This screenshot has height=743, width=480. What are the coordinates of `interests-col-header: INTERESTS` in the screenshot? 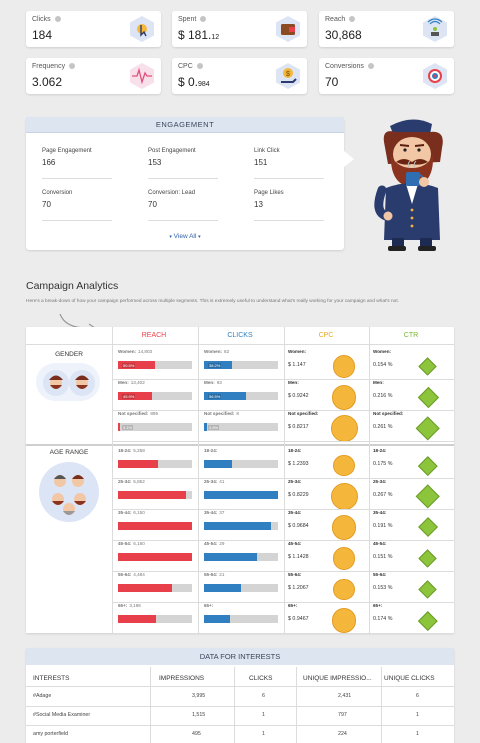 It's located at (51, 678).